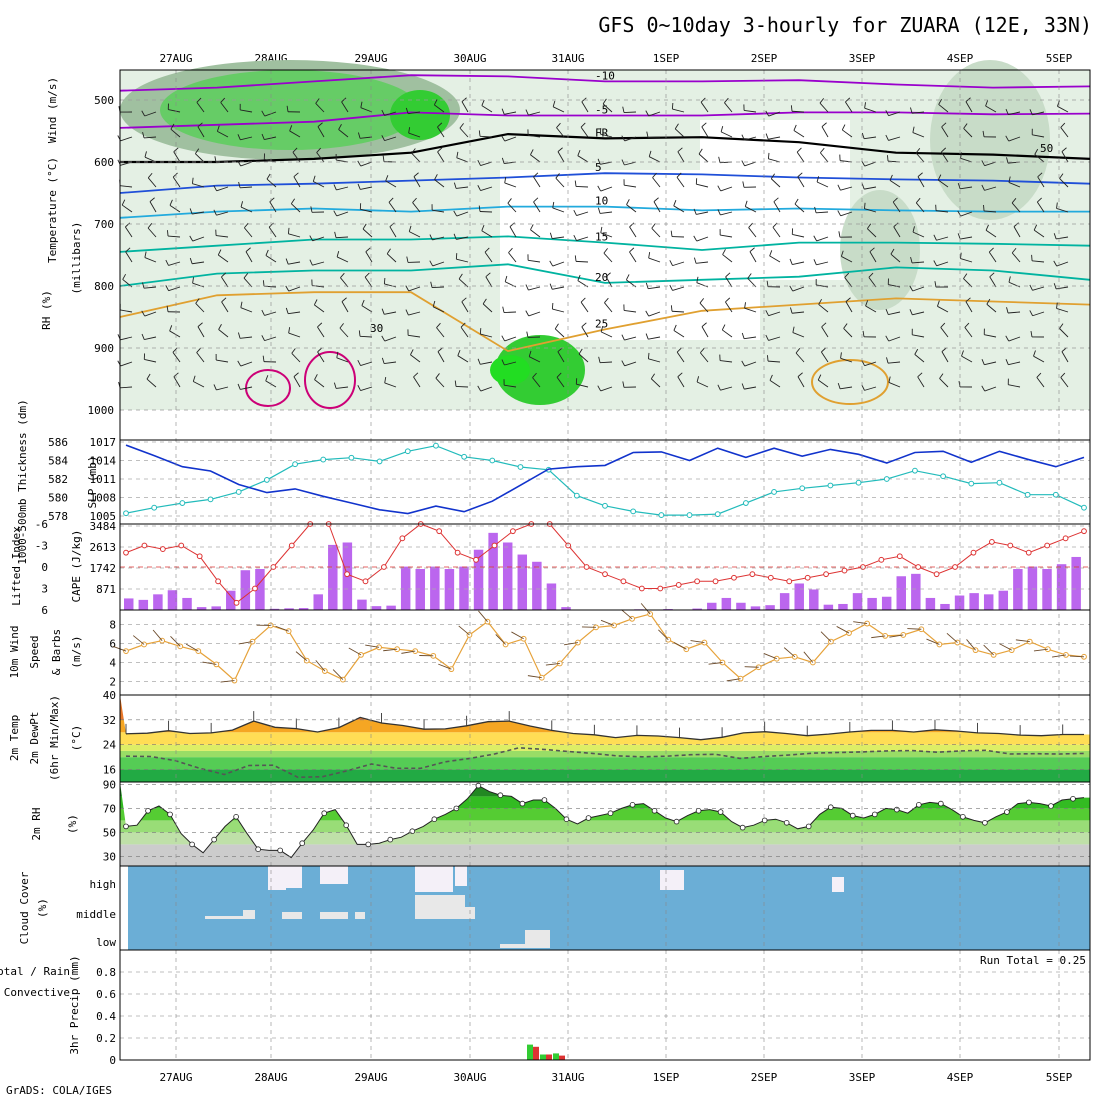  I want to click on isotherm-line, so click(604, 212).